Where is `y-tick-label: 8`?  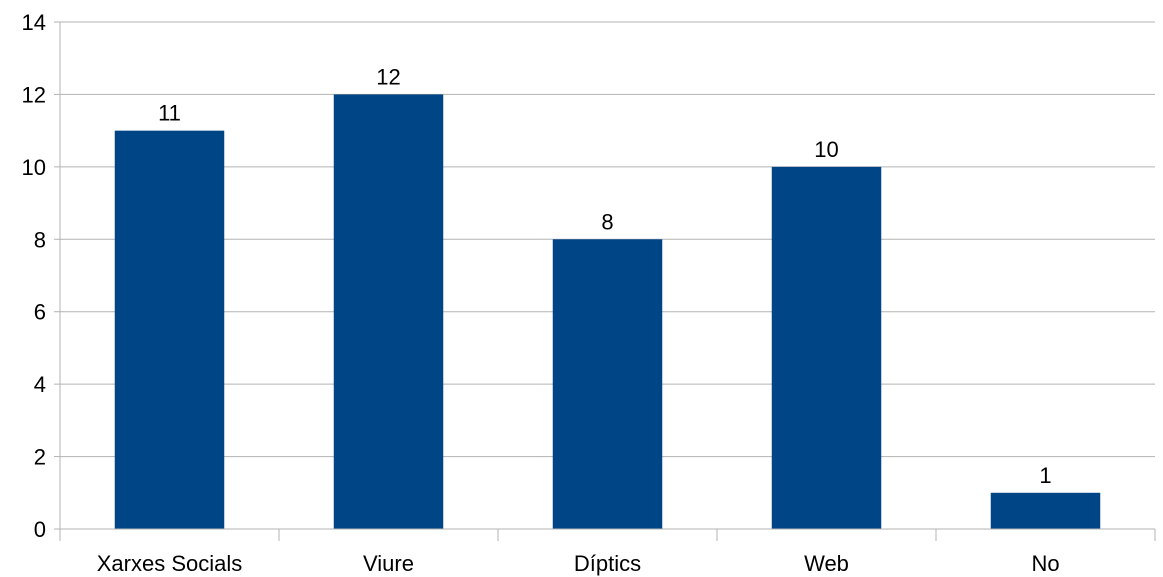
y-tick-label: 8 is located at coordinates (40, 239).